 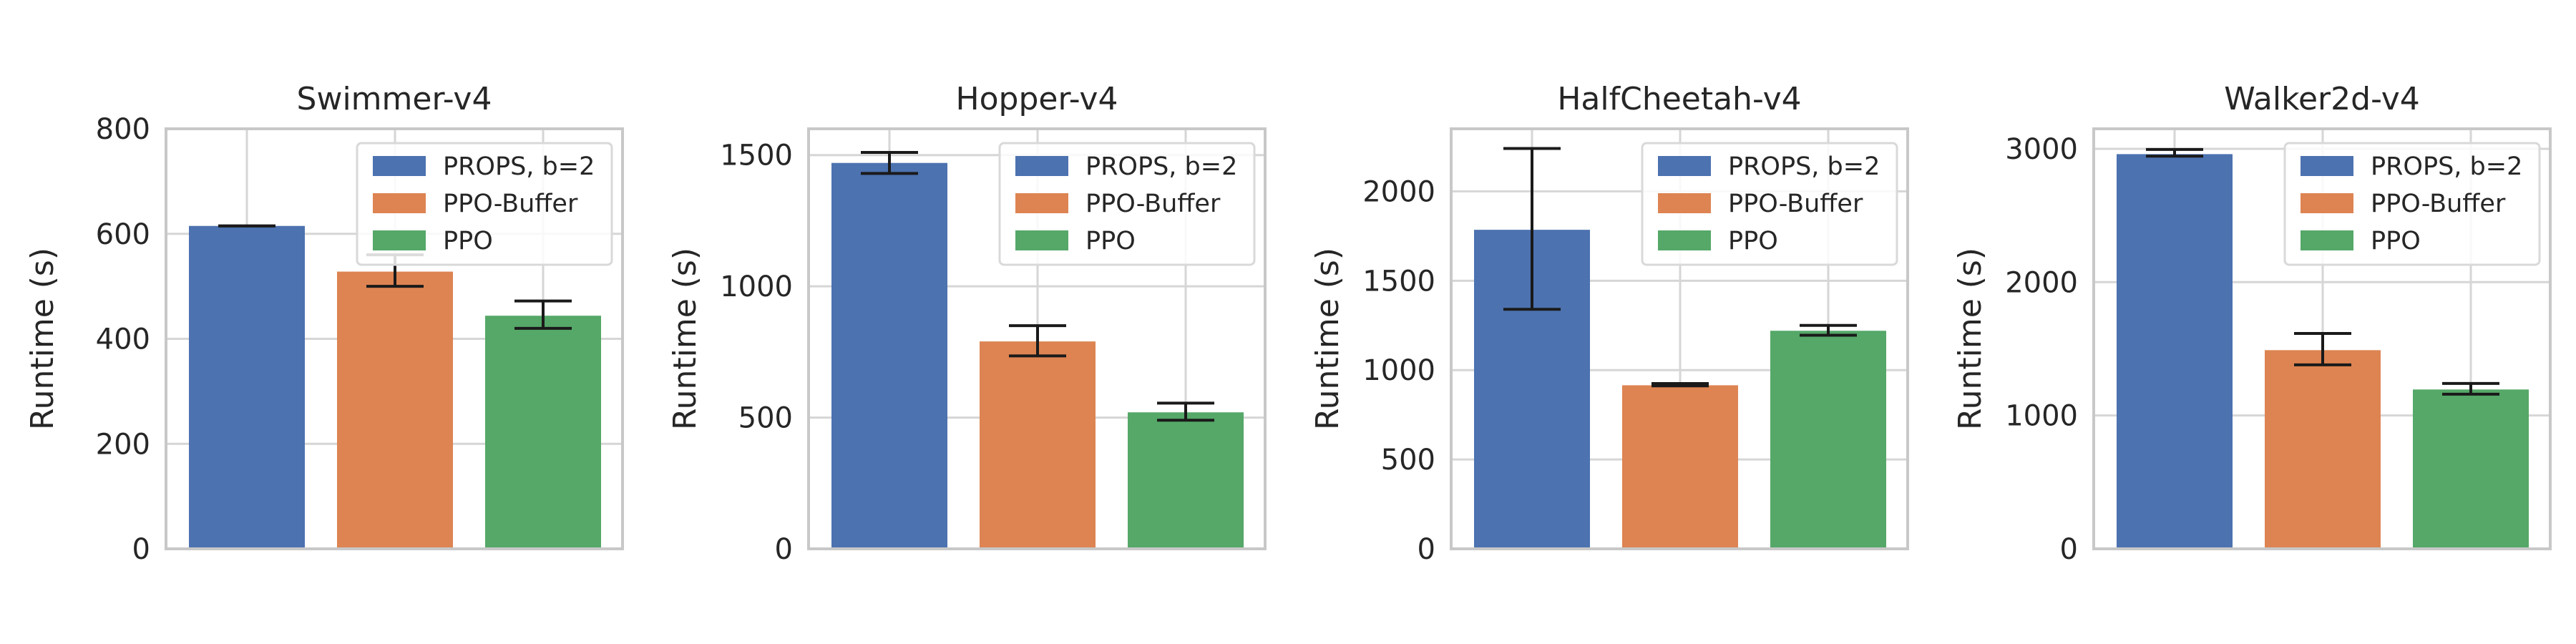 I want to click on subplot-title: Swimmer-v4, so click(x=394, y=99).